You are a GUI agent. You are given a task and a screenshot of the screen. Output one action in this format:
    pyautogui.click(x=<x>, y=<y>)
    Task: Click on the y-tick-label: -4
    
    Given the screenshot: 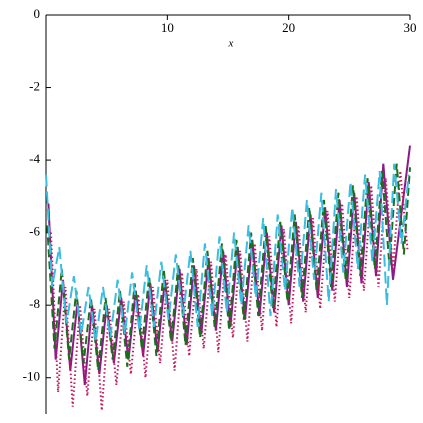 What is the action you would take?
    pyautogui.click(x=34, y=158)
    